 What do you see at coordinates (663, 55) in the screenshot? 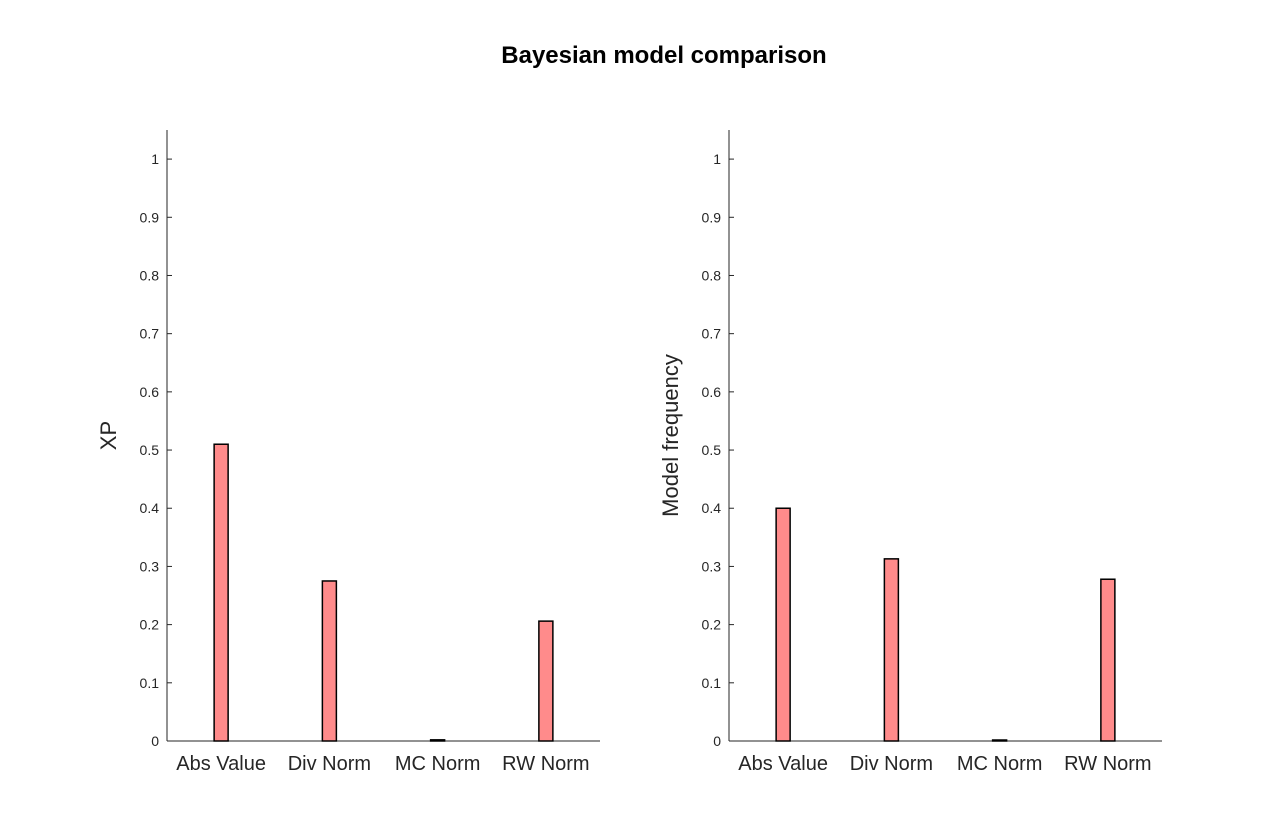
I see `figure-title: Bayesian model comparison` at bounding box center [663, 55].